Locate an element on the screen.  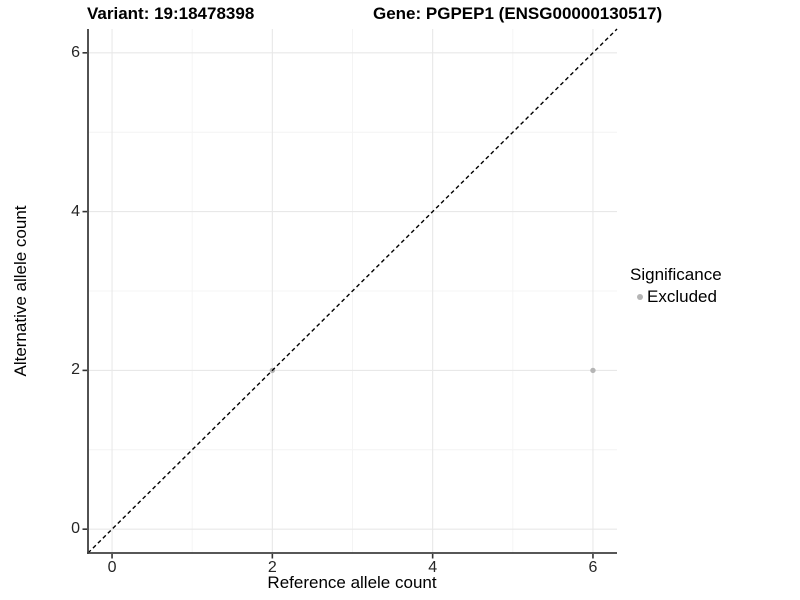
legend-key is located at coordinates (636, 297).